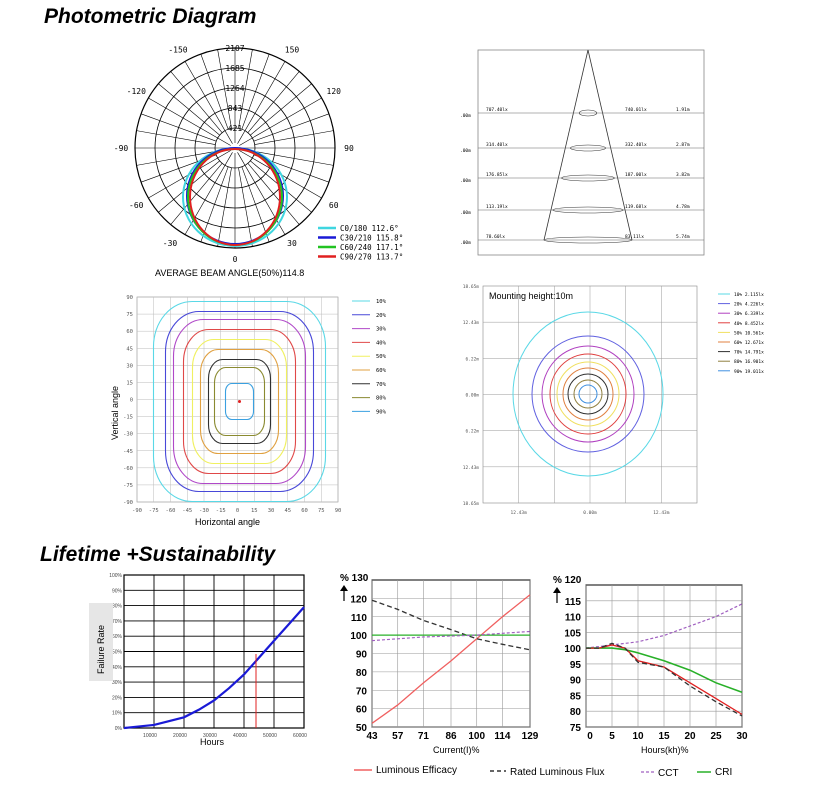 Image resolution: width=825 pixels, height=792 pixels. Describe the element at coordinates (101, 649) in the screenshot. I see `fail-ylabel: Failure Rate` at that location.